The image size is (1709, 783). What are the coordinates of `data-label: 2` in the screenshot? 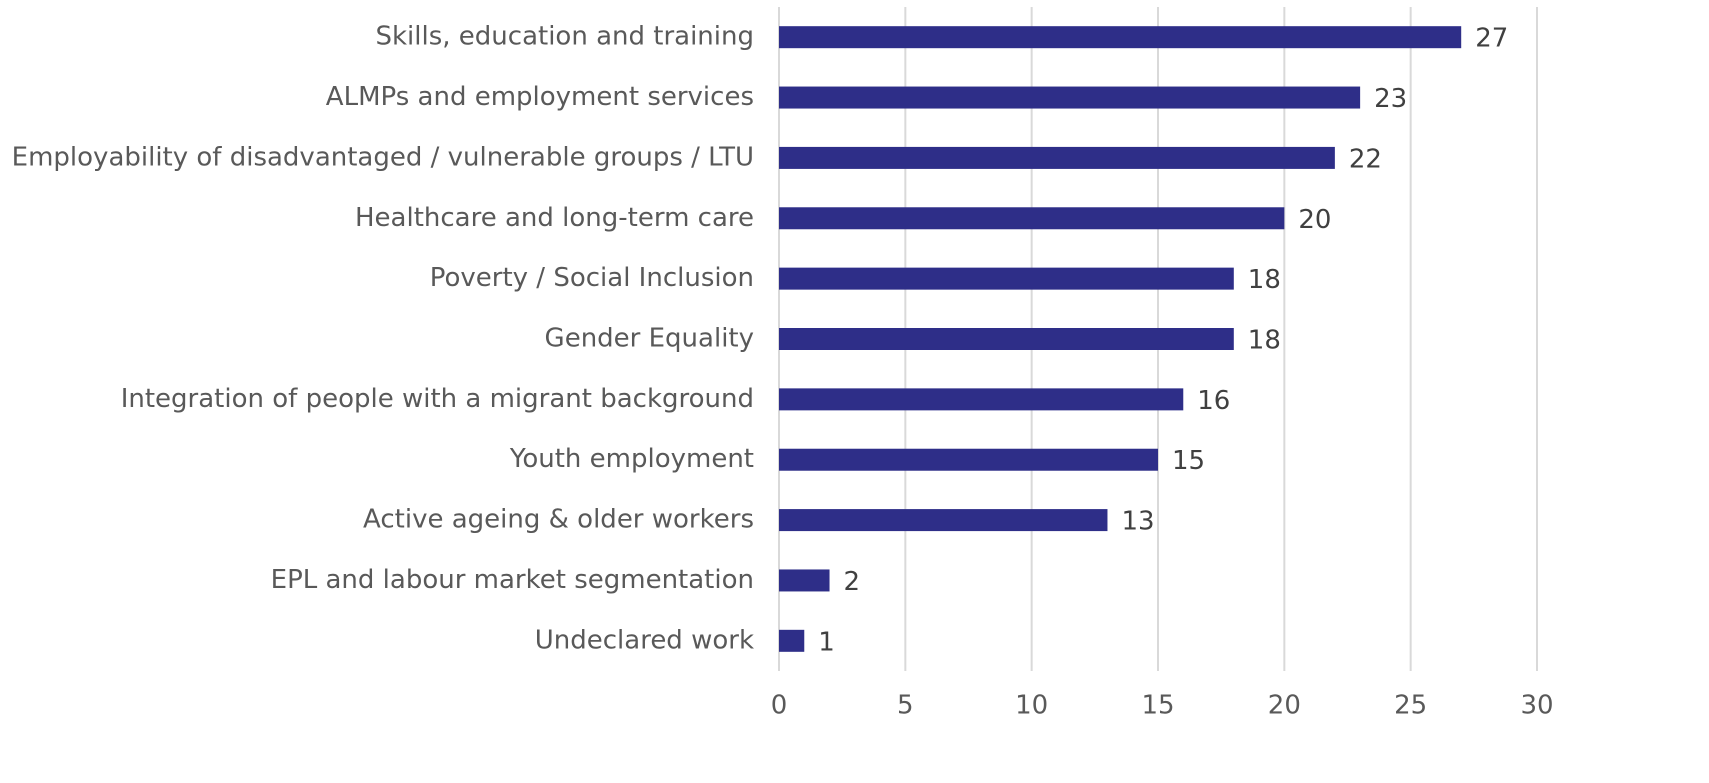 It's located at (852, 582).